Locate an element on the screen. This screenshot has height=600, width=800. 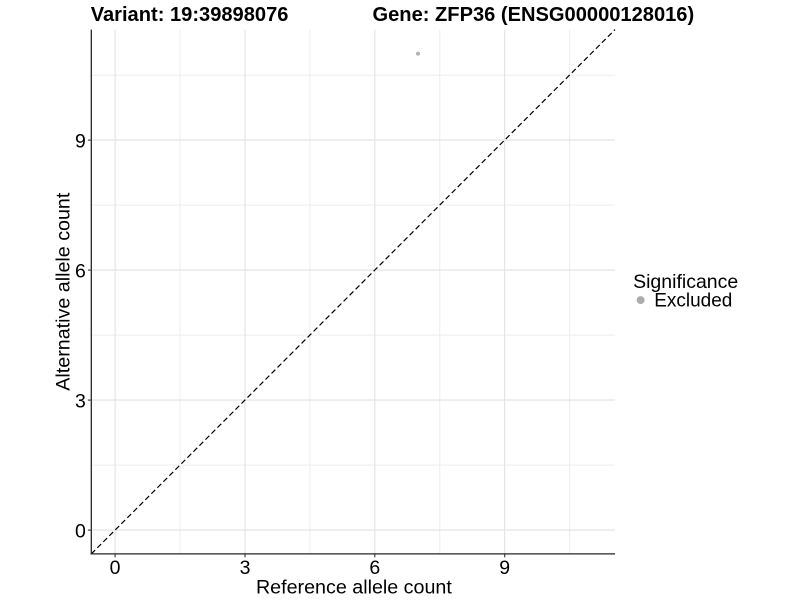
svg-text: Reference allele count is located at coordinates (354, 587).